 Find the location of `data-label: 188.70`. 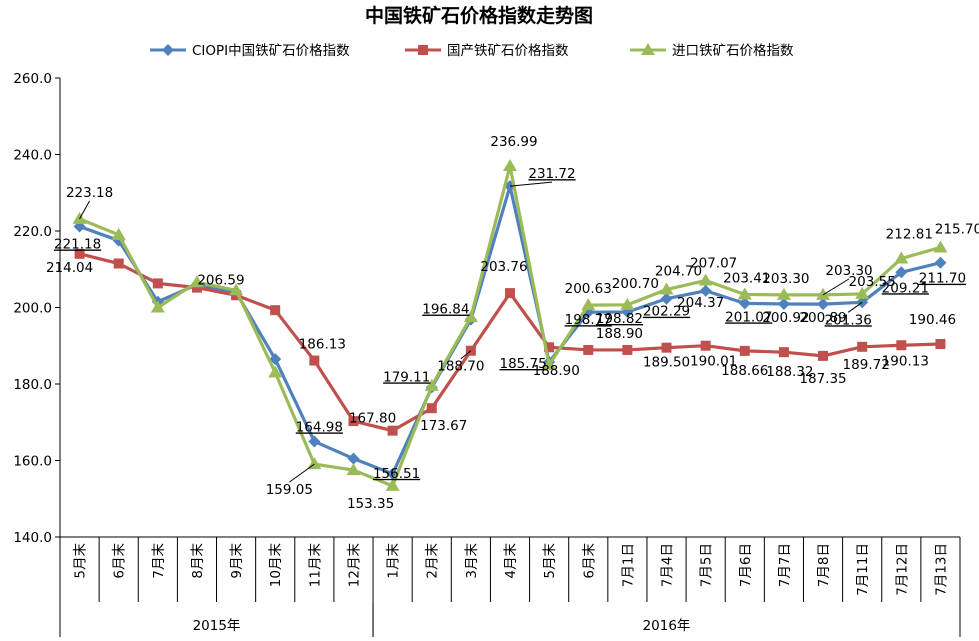

data-label: 188.70 is located at coordinates (460, 367).